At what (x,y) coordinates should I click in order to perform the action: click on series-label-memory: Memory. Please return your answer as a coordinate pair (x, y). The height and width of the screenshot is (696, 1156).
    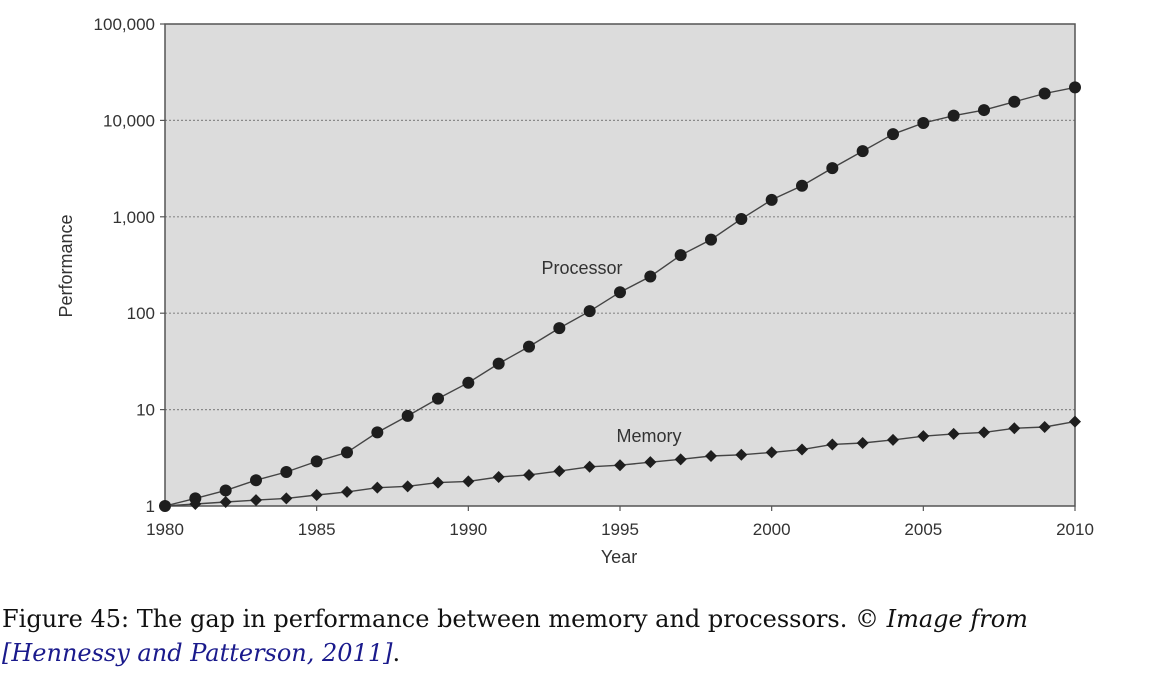
    Looking at the image, I should click on (648, 436).